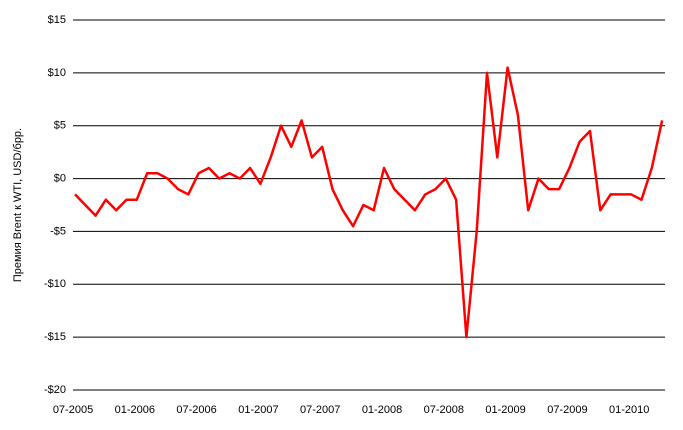  What do you see at coordinates (505, 410) in the screenshot?
I see `x-tick-label: 01-2009` at bounding box center [505, 410].